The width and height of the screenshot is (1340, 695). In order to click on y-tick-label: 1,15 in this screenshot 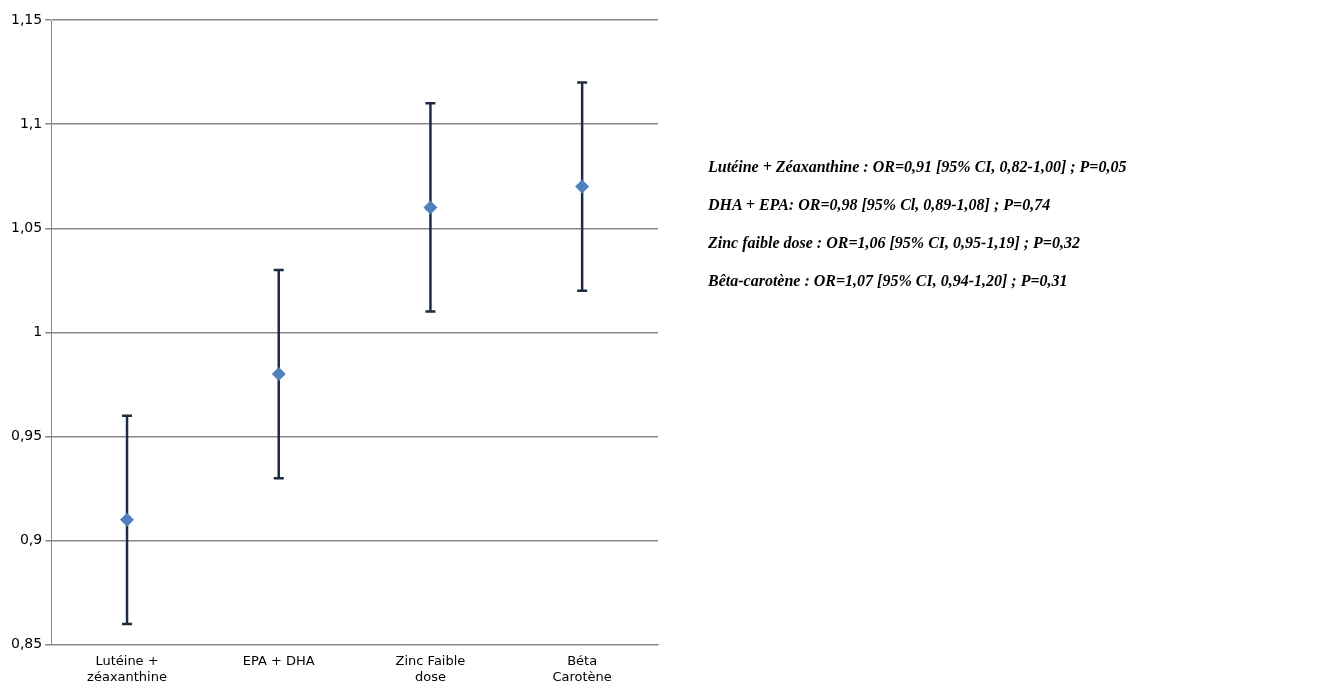, I will do `click(27, 18)`.